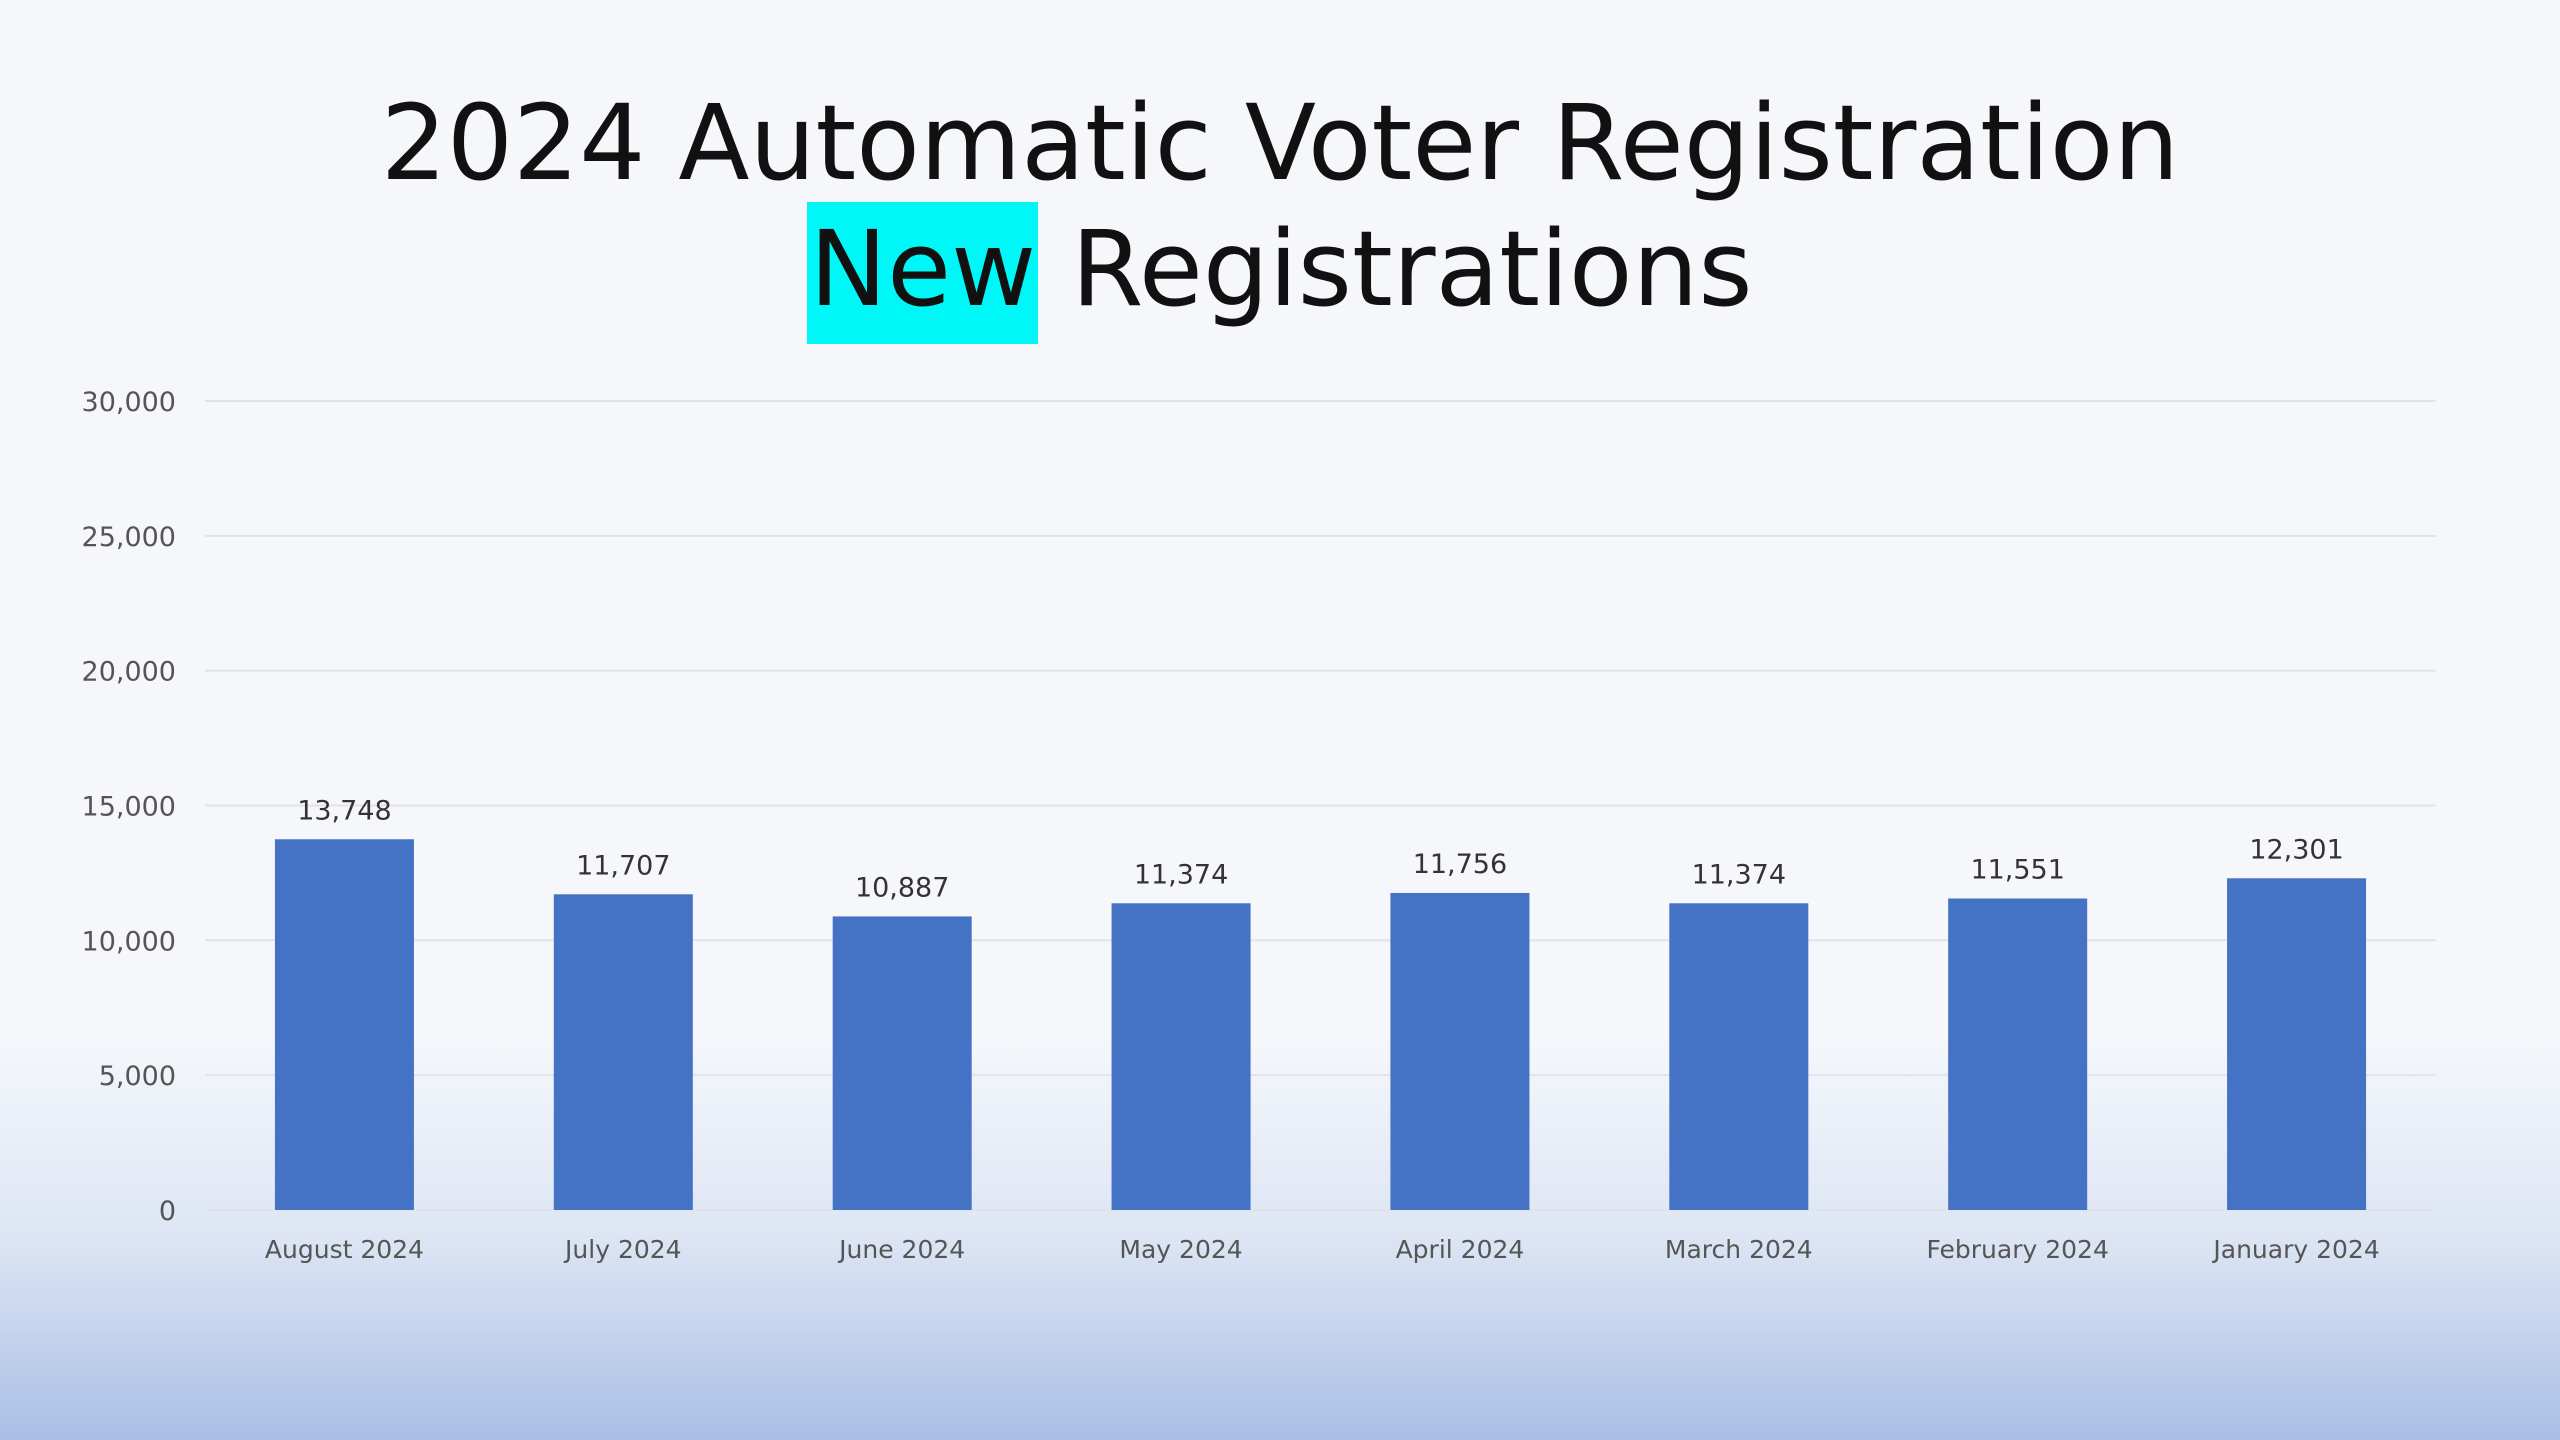 The width and height of the screenshot is (2560, 1440). I want to click on title-line-1: 2024 Automatic Voter Registration, so click(1280, 143).